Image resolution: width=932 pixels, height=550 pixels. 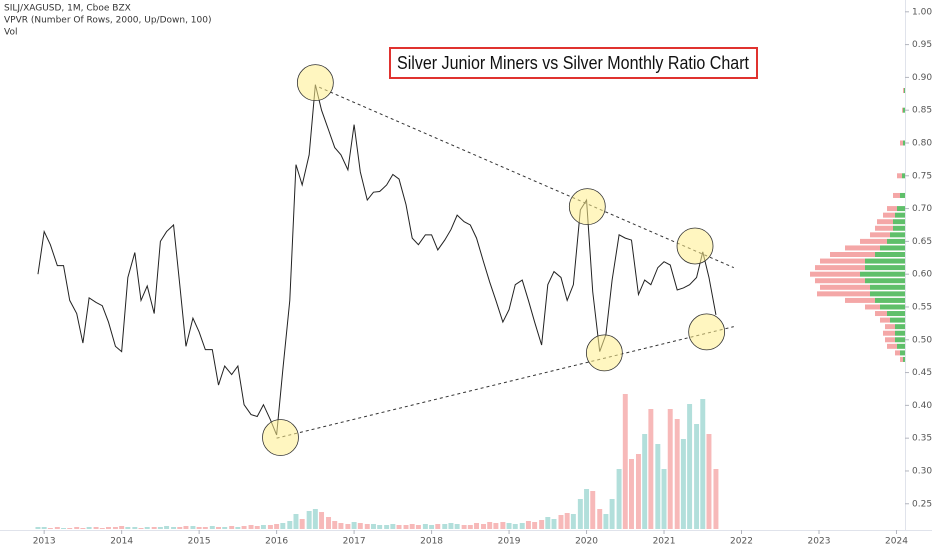 What do you see at coordinates (922, 471) in the screenshot?
I see `y-tick-label: 0.30` at bounding box center [922, 471].